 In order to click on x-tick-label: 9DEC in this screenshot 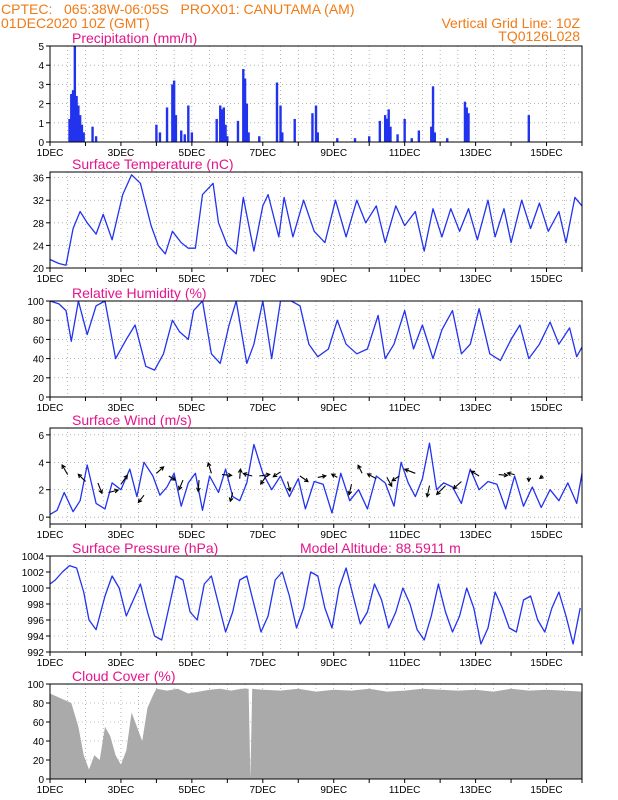, I will do `click(333, 790)`.